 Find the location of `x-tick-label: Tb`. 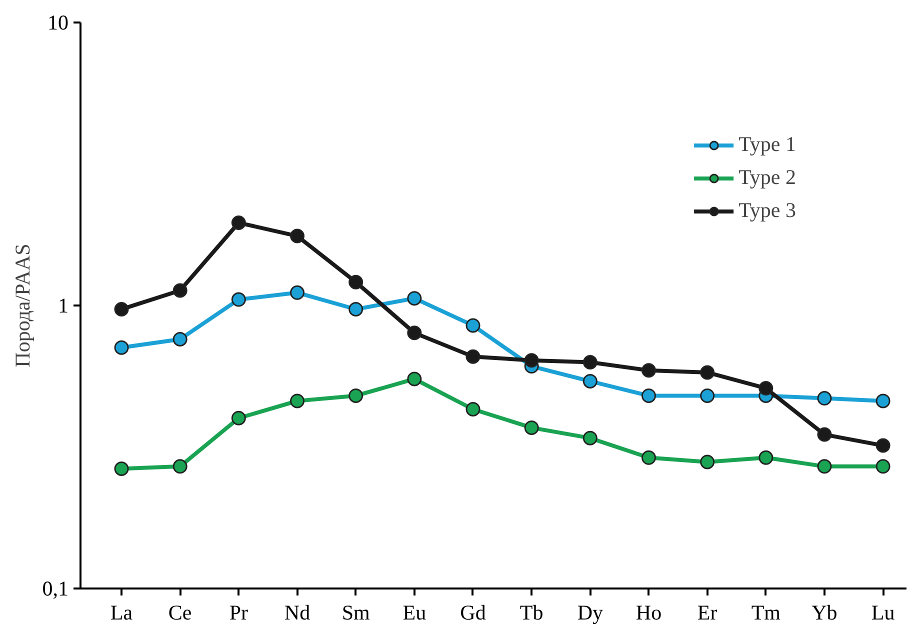

x-tick-label: Tb is located at coordinates (532, 612).